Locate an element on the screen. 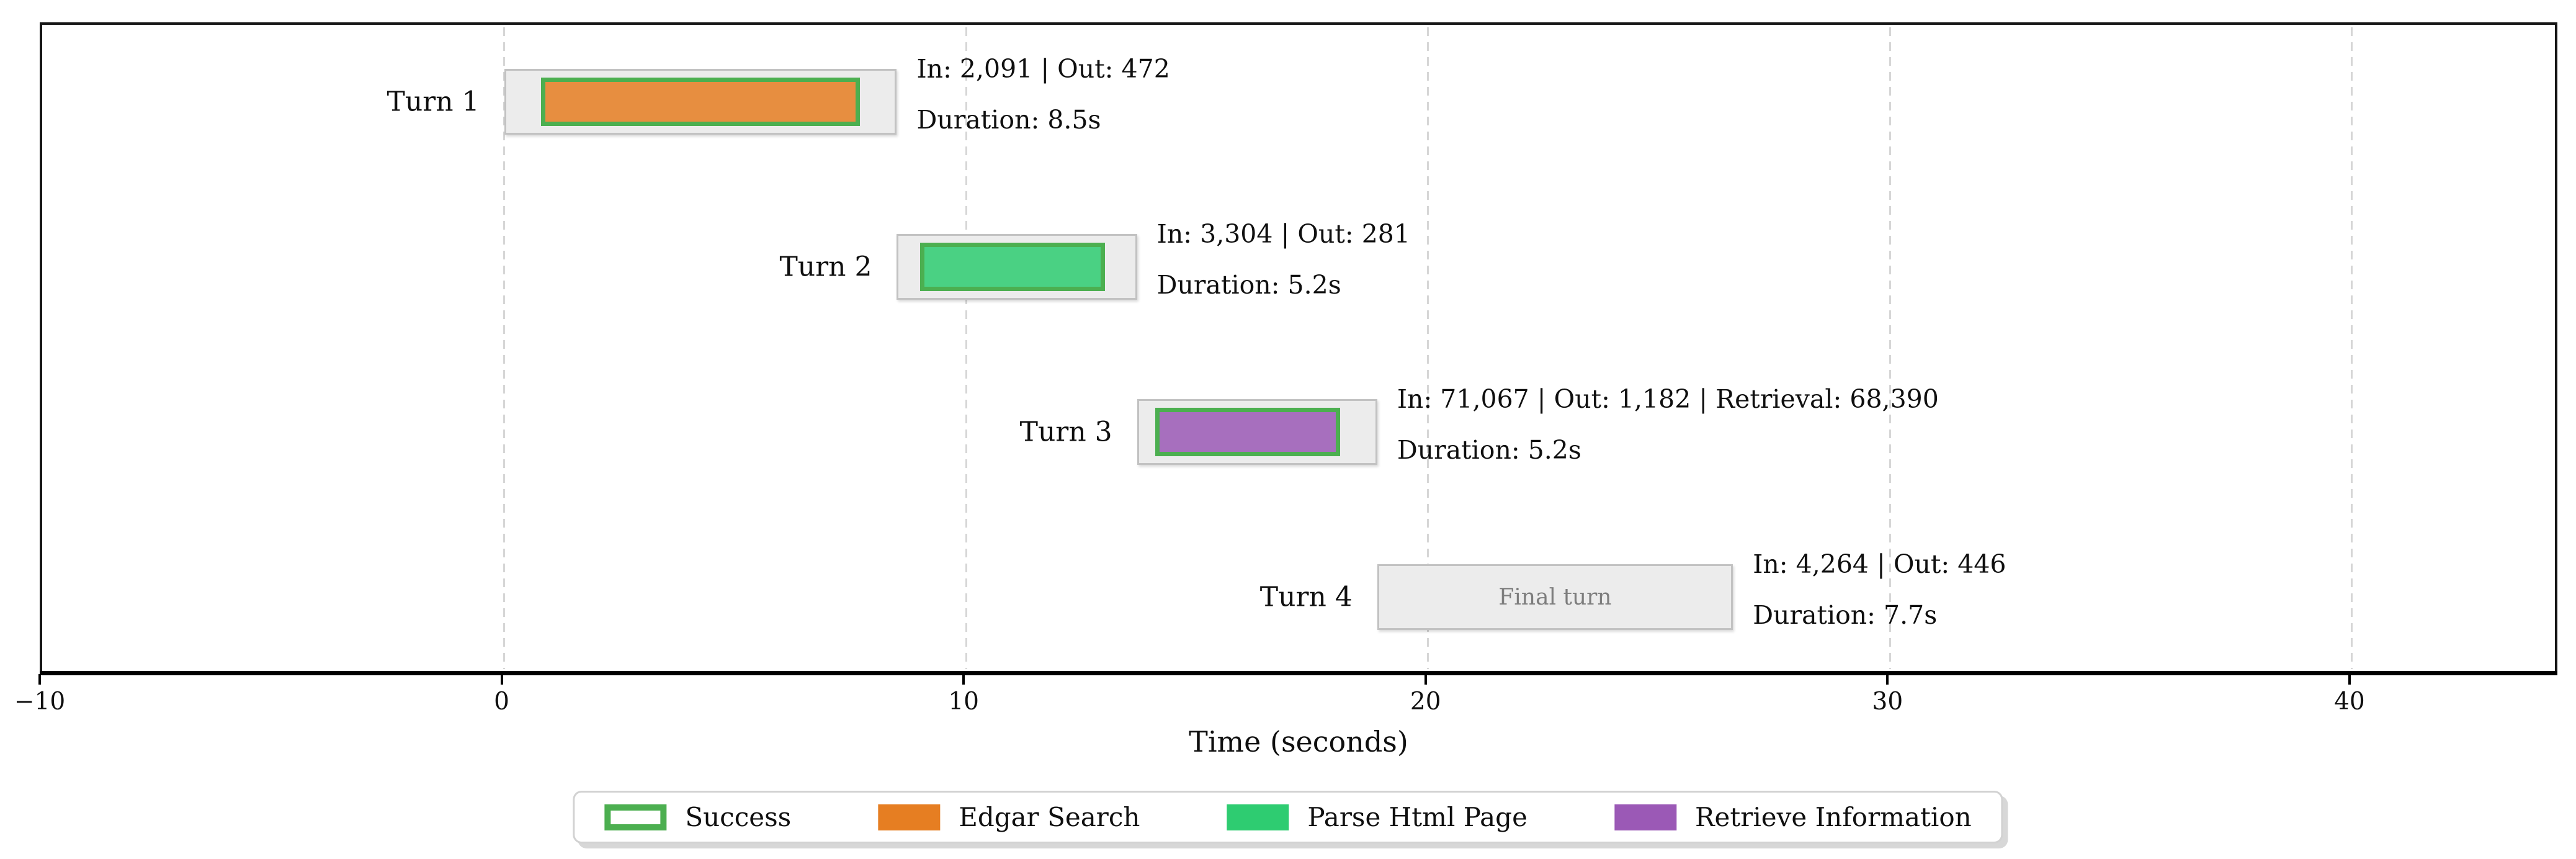 The image size is (2576, 859). final-turn-text: Final turn is located at coordinates (1555, 597).